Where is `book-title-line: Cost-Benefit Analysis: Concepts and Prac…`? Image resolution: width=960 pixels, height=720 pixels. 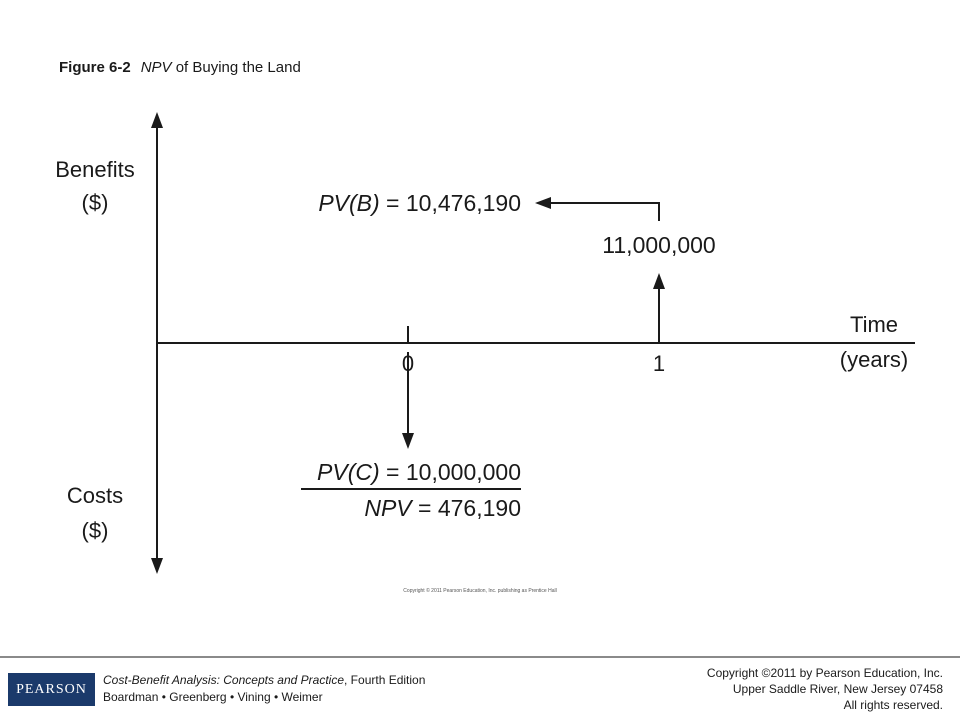 book-title-line: Cost-Benefit Analysis: Concepts and Prac… is located at coordinates (264, 680).